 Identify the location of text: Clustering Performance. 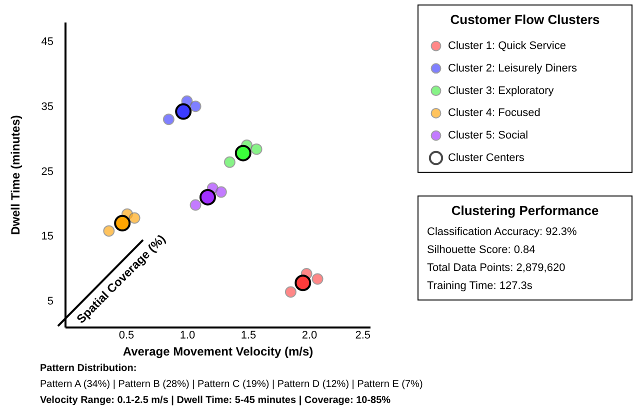
(525, 210).